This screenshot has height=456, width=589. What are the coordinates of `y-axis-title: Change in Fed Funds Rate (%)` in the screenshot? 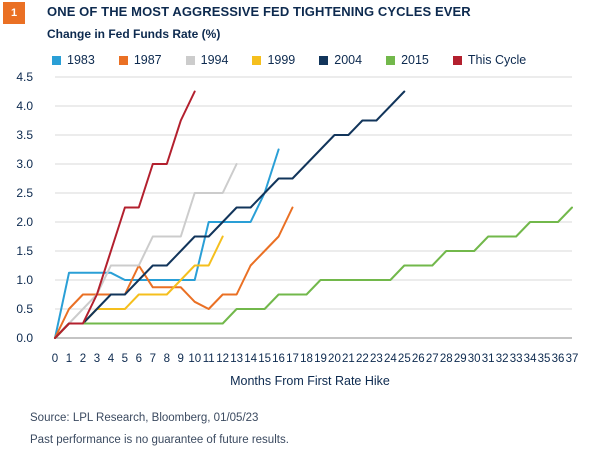 It's located at (134, 34).